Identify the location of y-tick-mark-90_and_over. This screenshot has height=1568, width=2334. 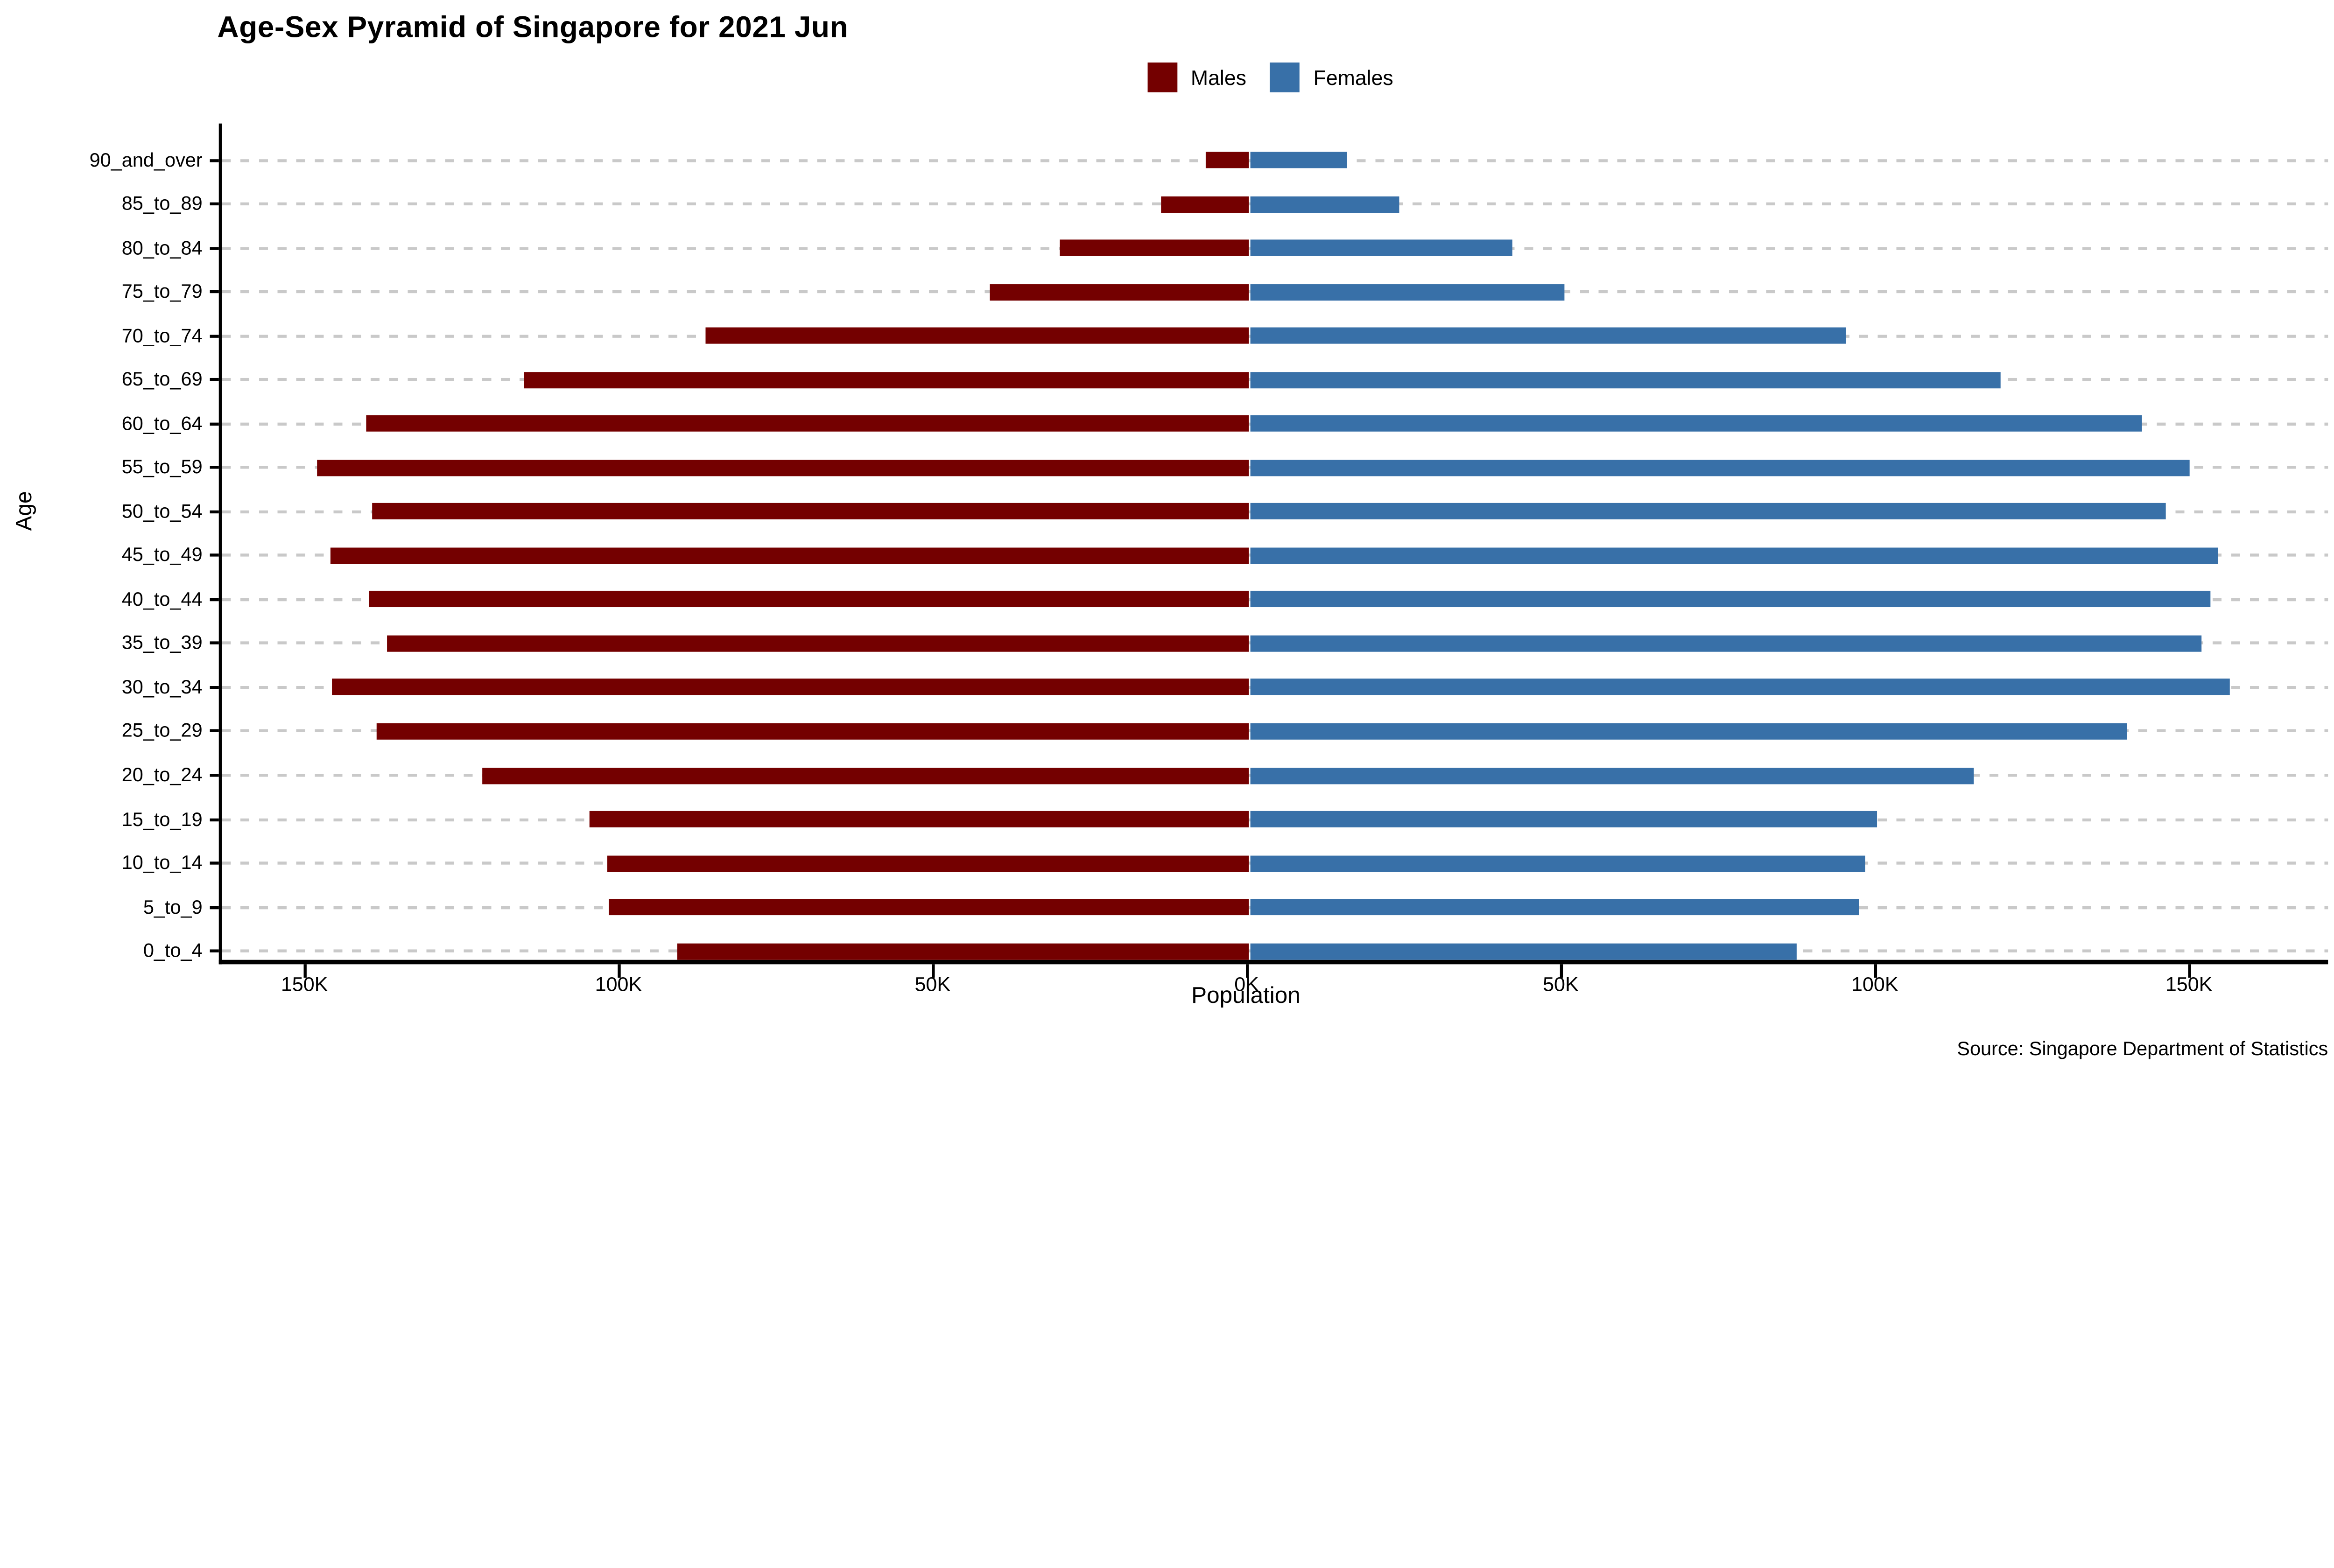
(213, 160).